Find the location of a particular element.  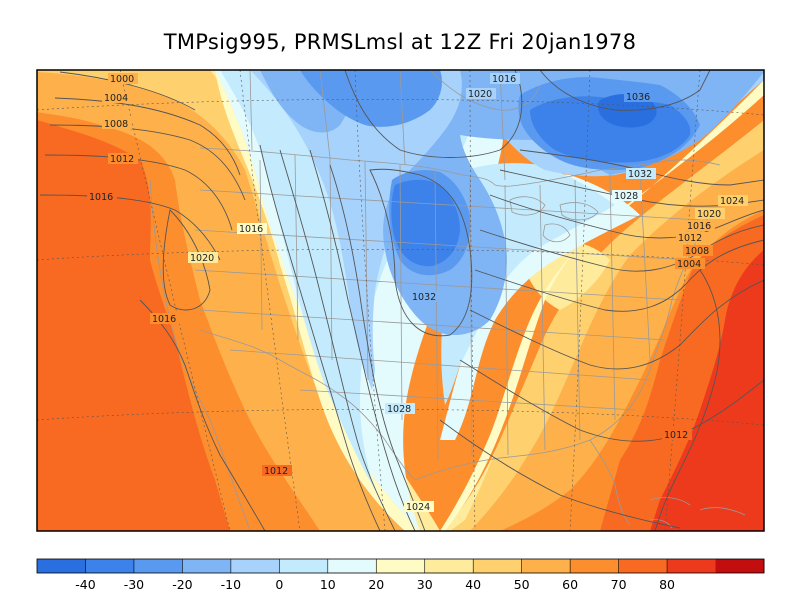

colorbar: -40 -30 -20 -10 0 10 20 30 40 50 60 70 80 is located at coordinates (400, 575).